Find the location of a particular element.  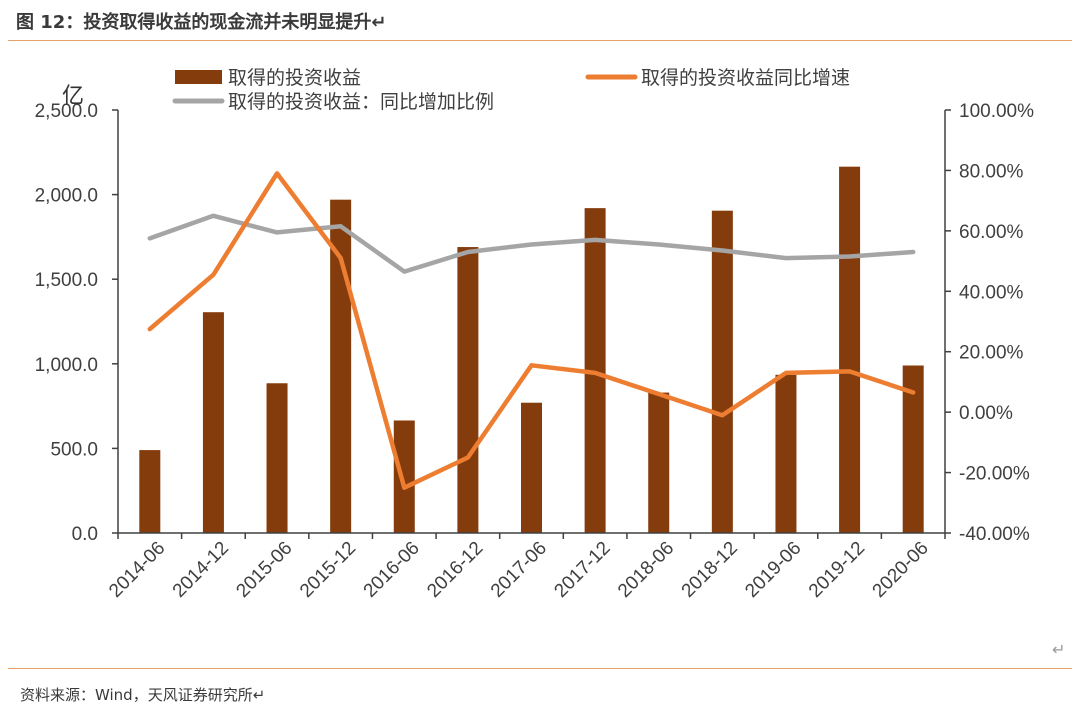

x-tick-label: 2015-06 is located at coordinates (264, 570).